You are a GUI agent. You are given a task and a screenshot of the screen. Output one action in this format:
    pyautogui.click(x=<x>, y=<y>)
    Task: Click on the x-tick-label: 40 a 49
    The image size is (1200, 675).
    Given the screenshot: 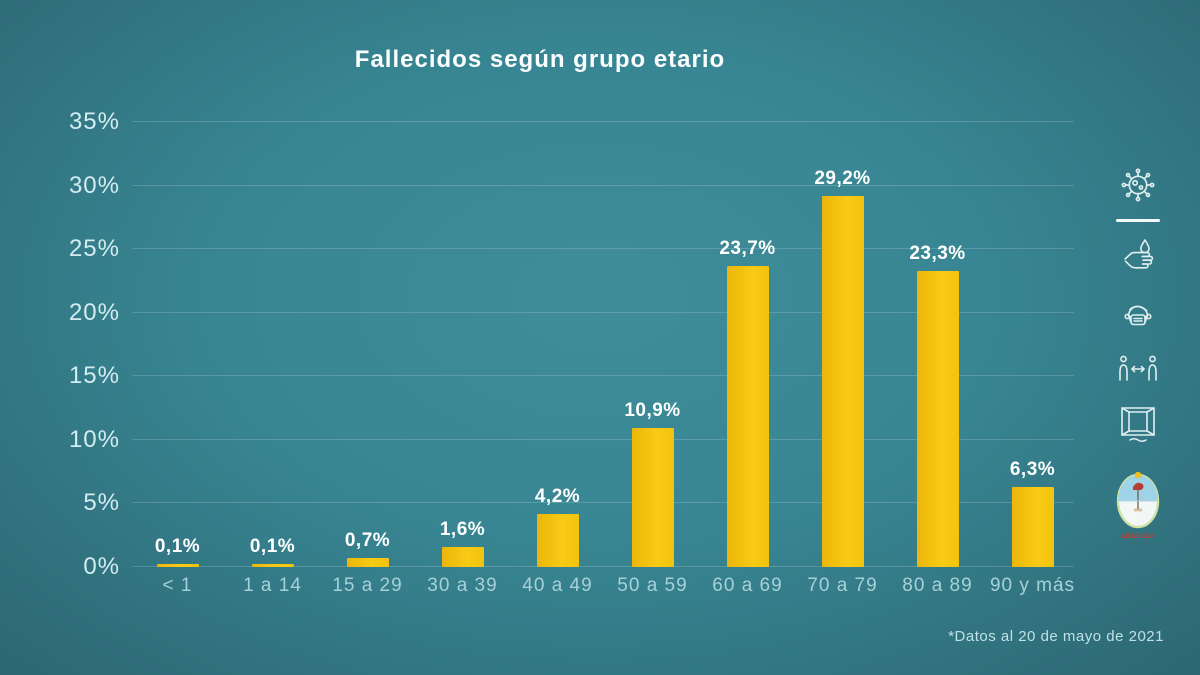 What is the action you would take?
    pyautogui.click(x=557, y=585)
    